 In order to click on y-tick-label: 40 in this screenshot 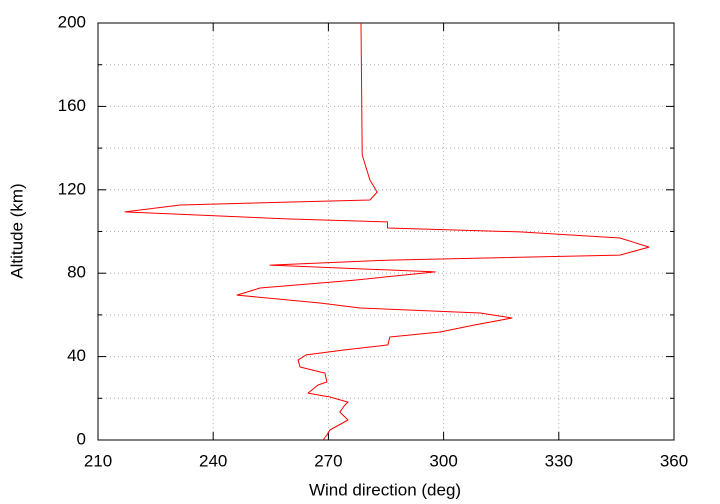, I will do `click(76, 355)`.